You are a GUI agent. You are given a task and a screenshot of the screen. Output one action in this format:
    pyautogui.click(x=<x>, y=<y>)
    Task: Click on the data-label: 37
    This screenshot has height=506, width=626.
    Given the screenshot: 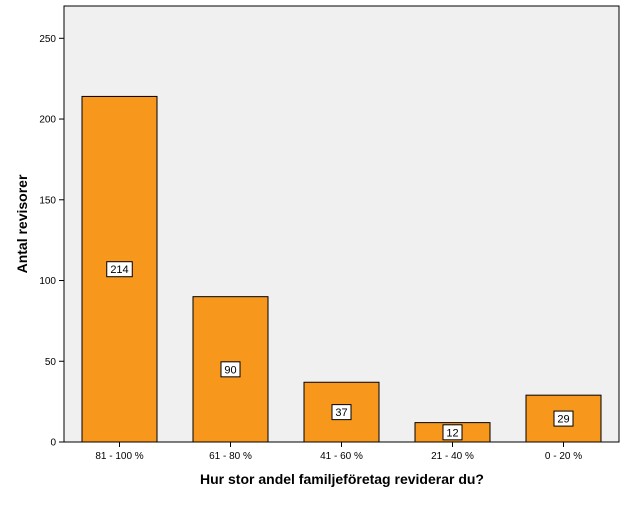 What is the action you would take?
    pyautogui.click(x=341, y=413)
    